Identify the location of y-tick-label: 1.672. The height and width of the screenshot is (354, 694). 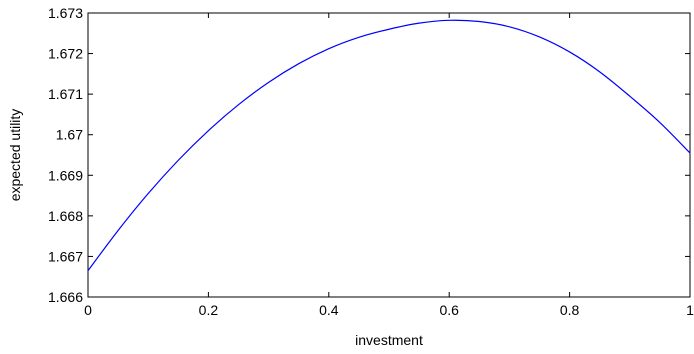
(65, 54).